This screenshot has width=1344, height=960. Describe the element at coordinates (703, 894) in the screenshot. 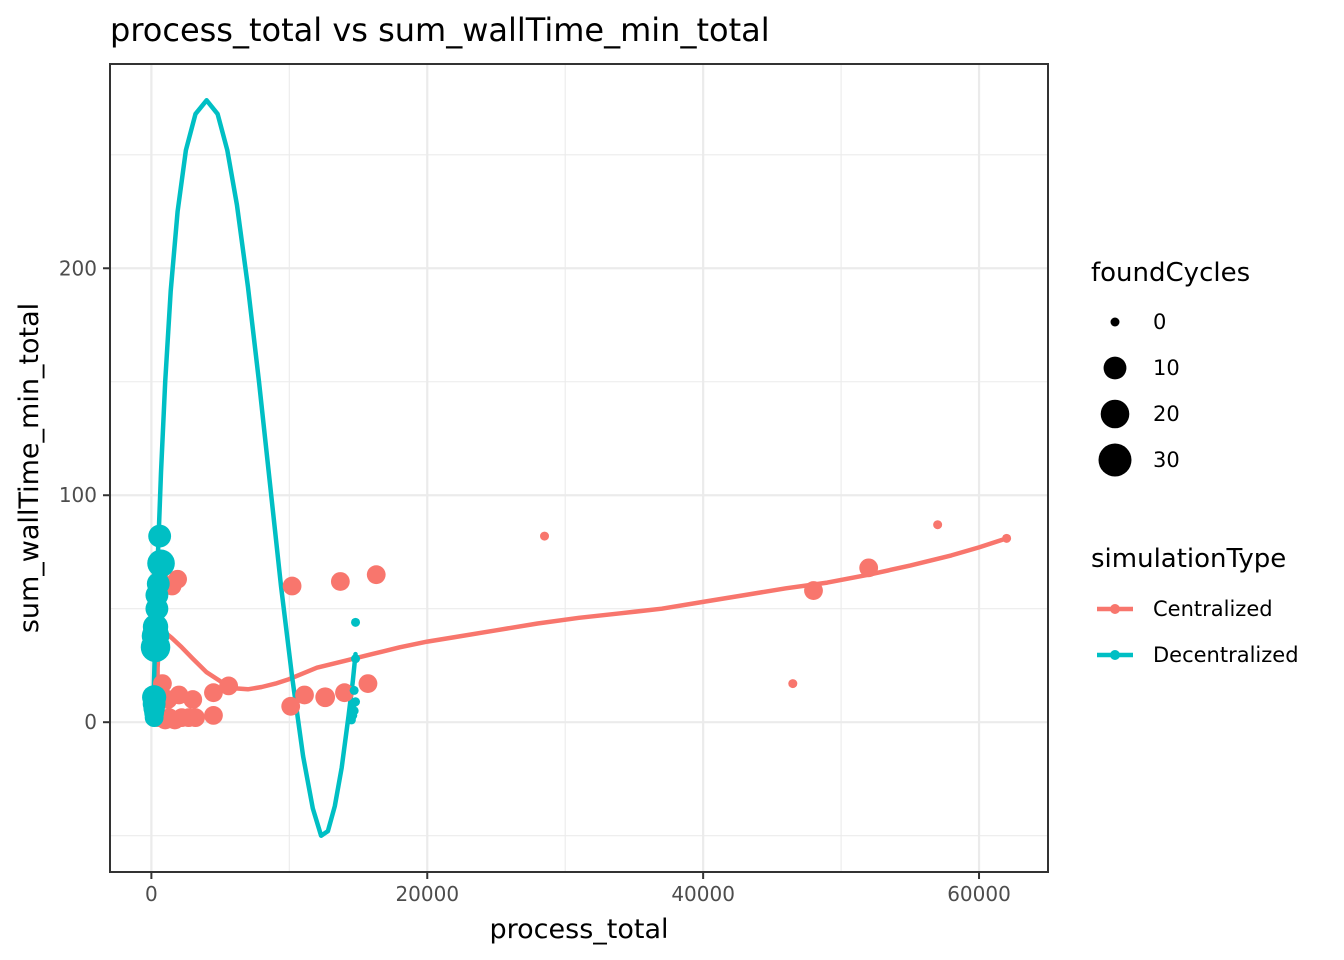

I see `x-tick-label: 40000` at that location.